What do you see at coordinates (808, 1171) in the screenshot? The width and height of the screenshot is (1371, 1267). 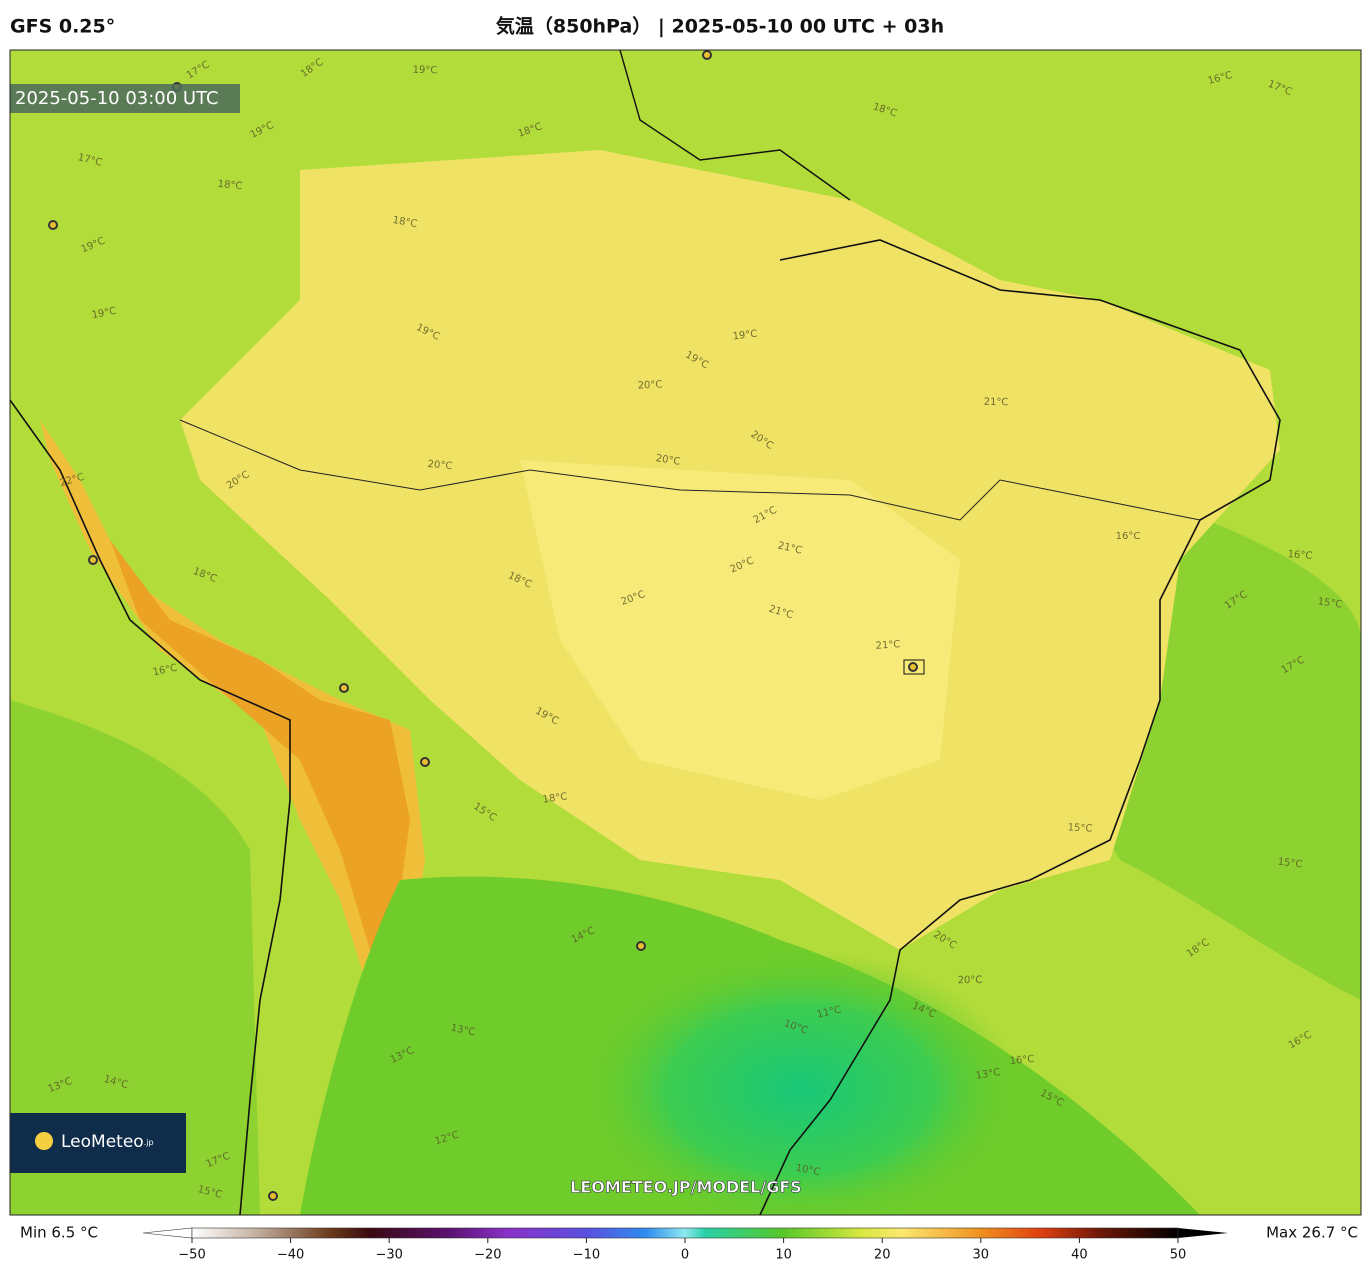 I see `contour-label: 10°C` at bounding box center [808, 1171].